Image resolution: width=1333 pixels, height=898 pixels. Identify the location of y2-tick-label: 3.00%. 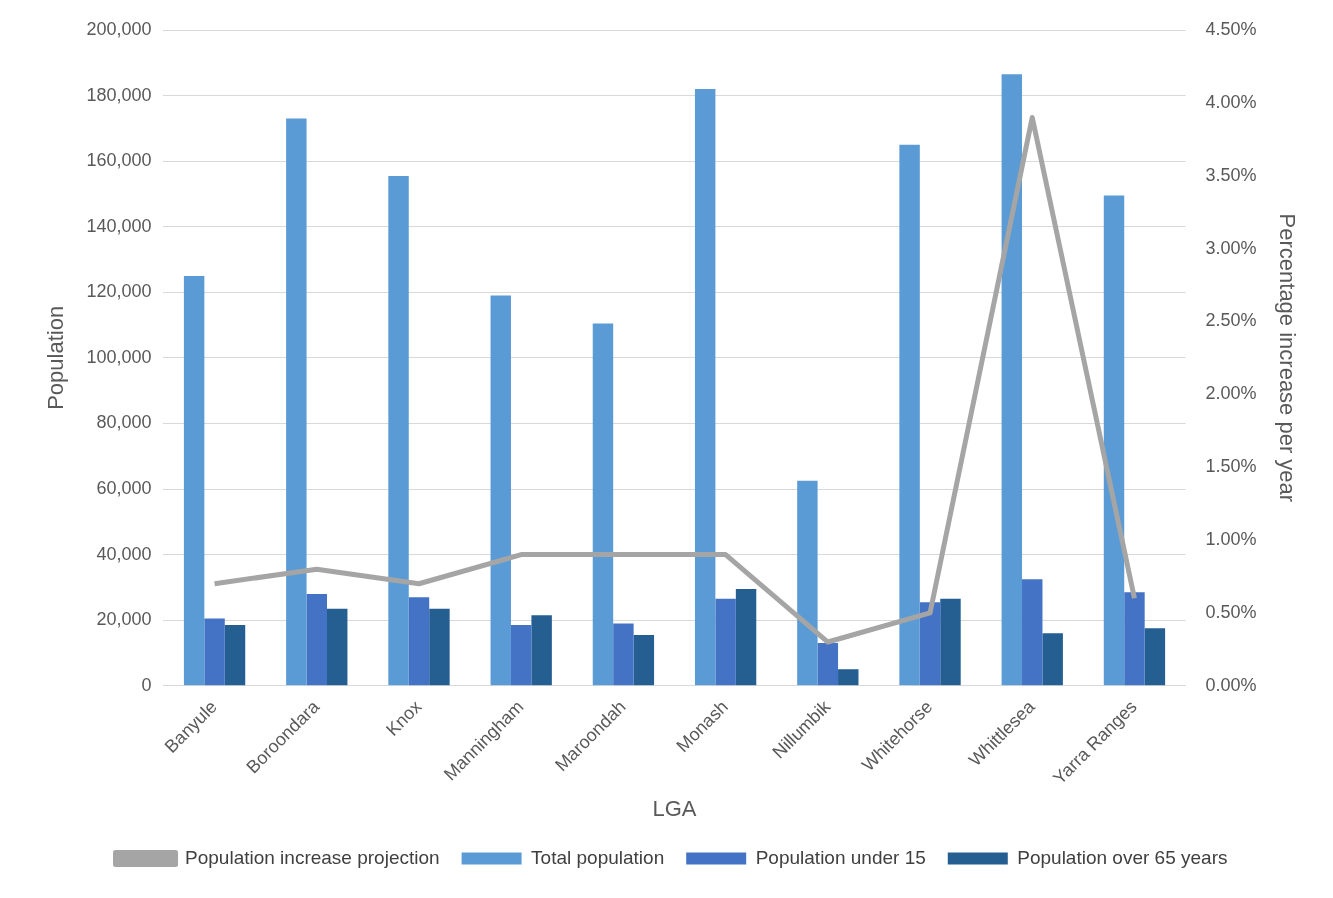
(1231, 247).